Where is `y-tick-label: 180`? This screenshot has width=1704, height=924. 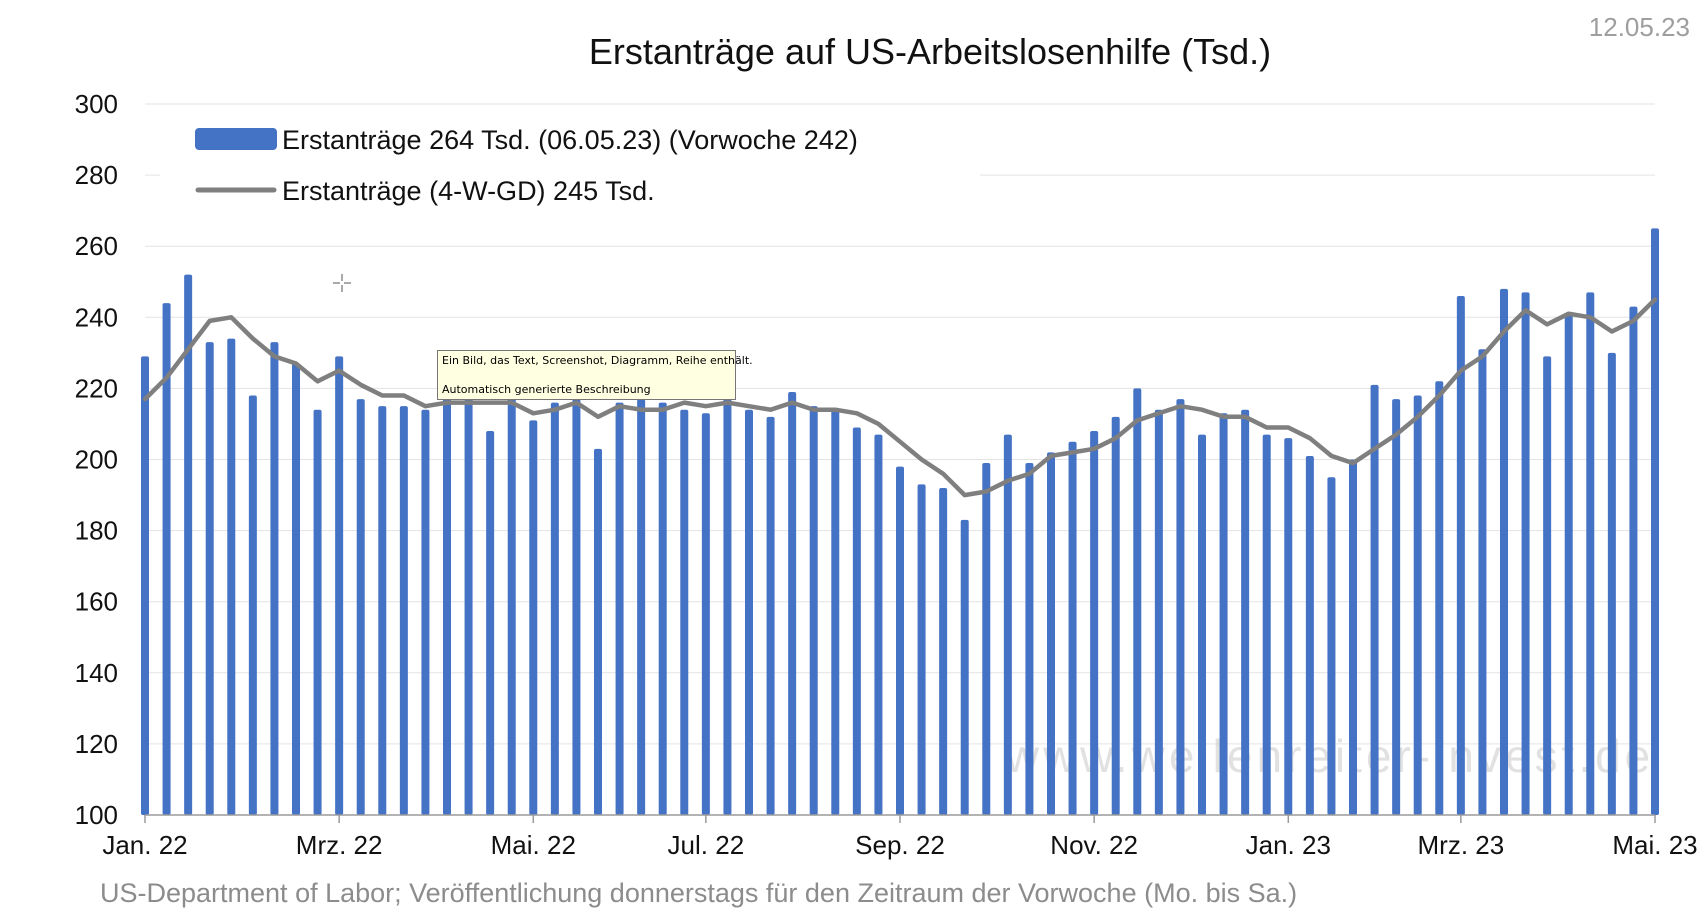
y-tick-label: 180 is located at coordinates (96, 531).